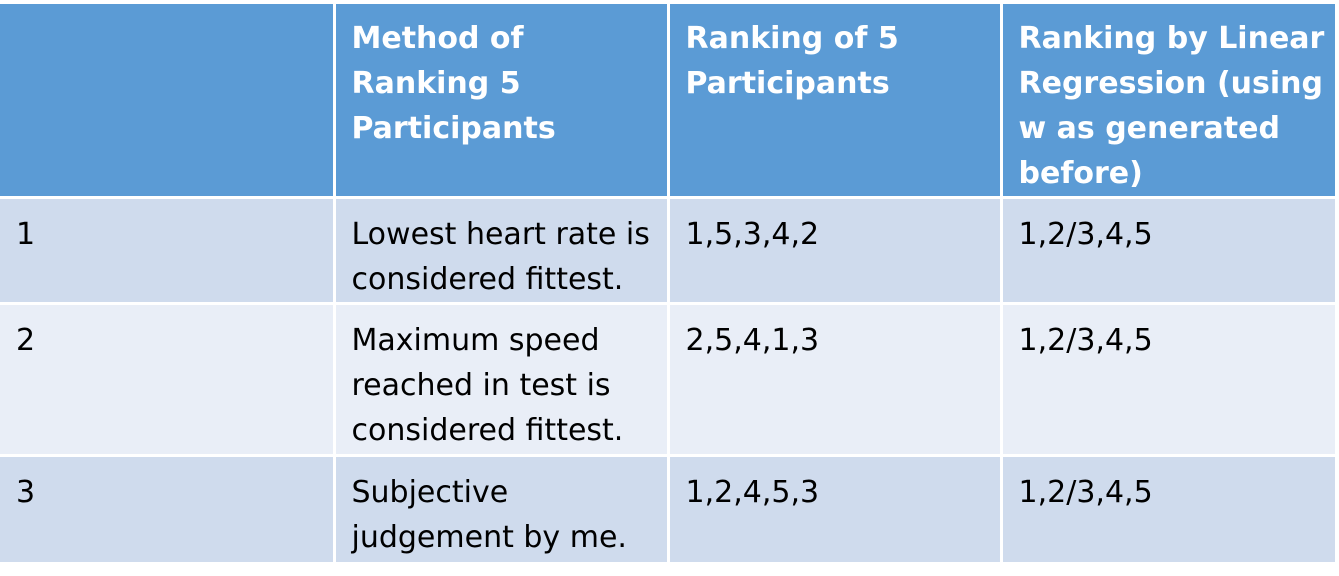 The image size is (1339, 576). What do you see at coordinates (833, 379) in the screenshot?
I see `cell-ranking: 2,5,4,1,3` at bounding box center [833, 379].